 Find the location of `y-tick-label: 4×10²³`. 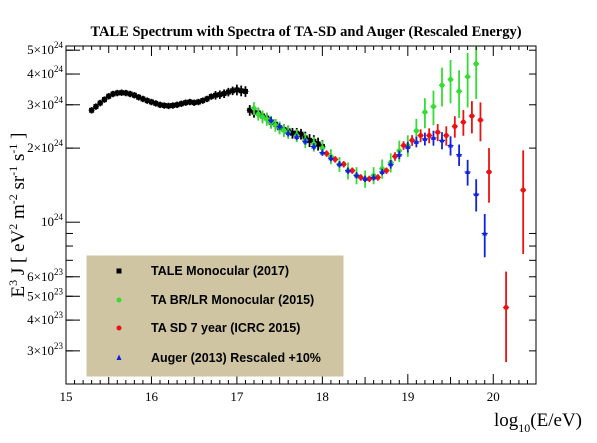

y-tick-label: 4×10²³ is located at coordinates (45, 318).